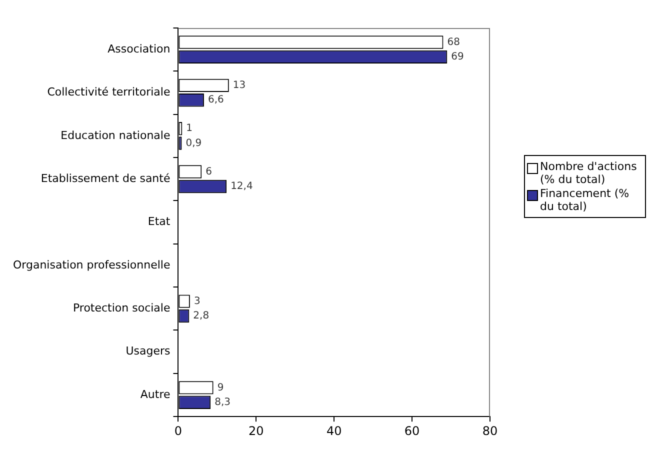 This screenshot has height=450, width=648. What do you see at coordinates (490, 431) in the screenshot?
I see `x-tick-label: 80` at bounding box center [490, 431].